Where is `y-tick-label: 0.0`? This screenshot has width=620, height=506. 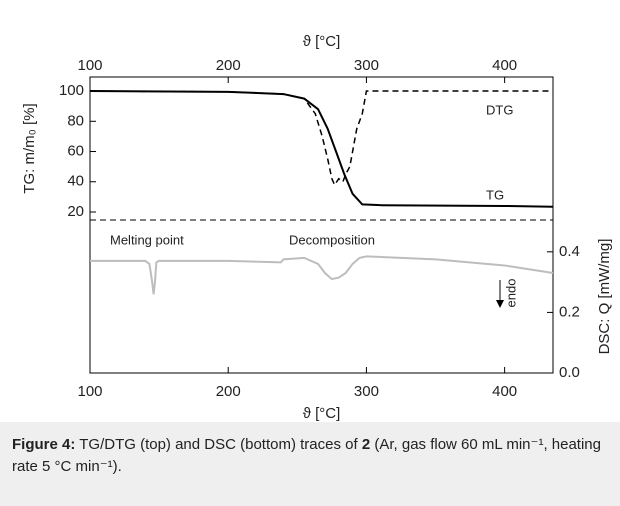
y-tick-label: 0.0 is located at coordinates (569, 372).